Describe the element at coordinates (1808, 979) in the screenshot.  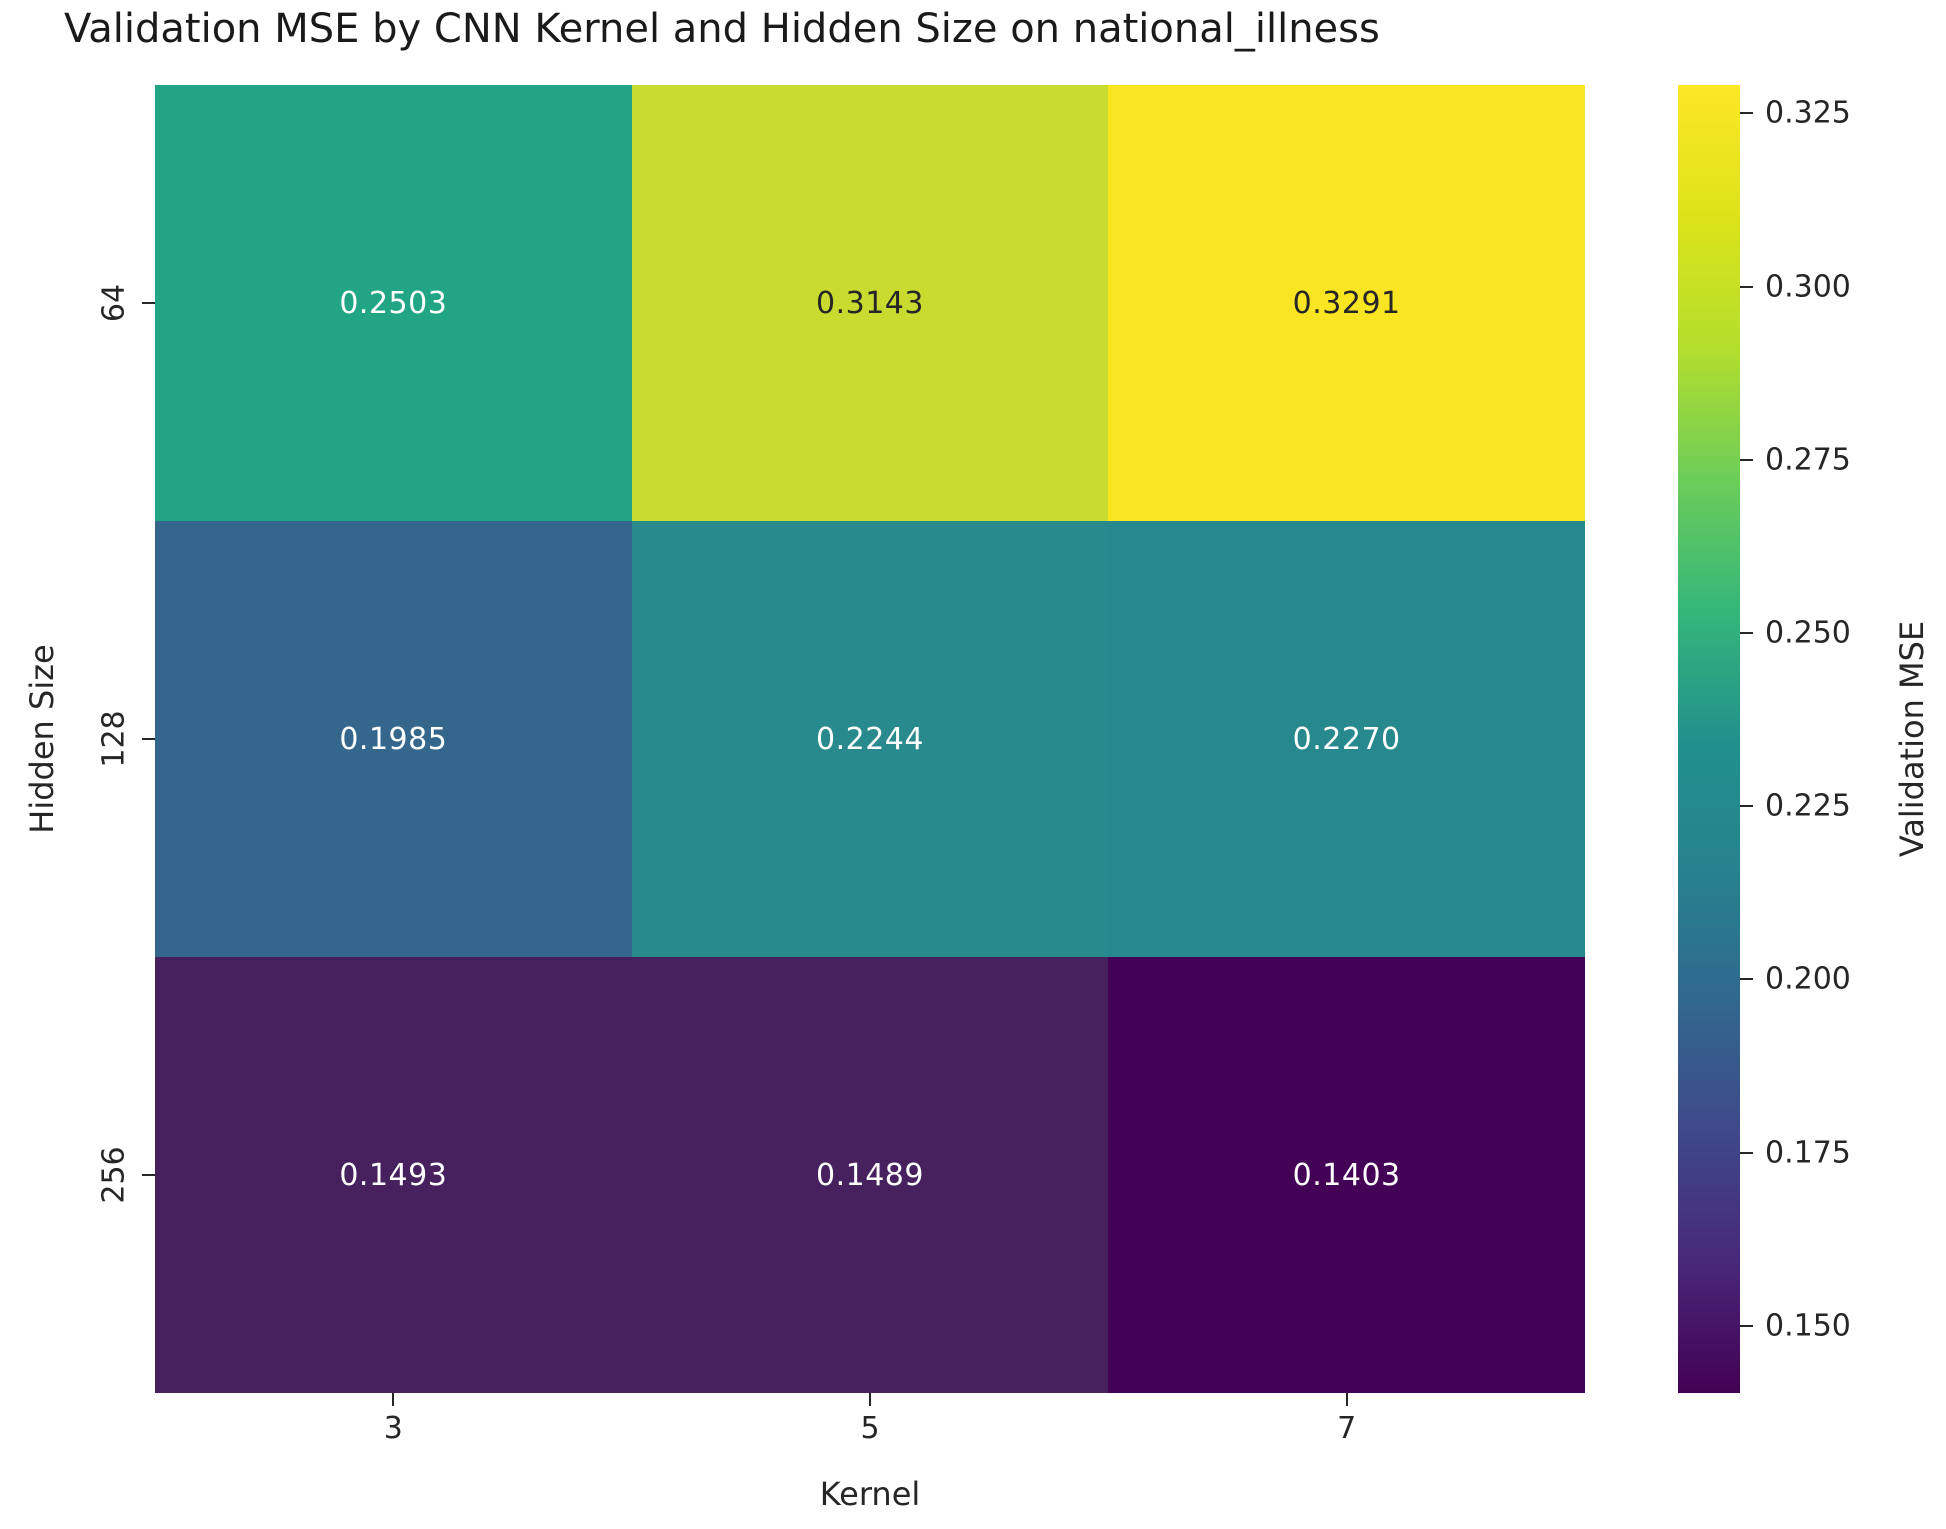
I see `colorbar-tick-label: 0.200` at that location.